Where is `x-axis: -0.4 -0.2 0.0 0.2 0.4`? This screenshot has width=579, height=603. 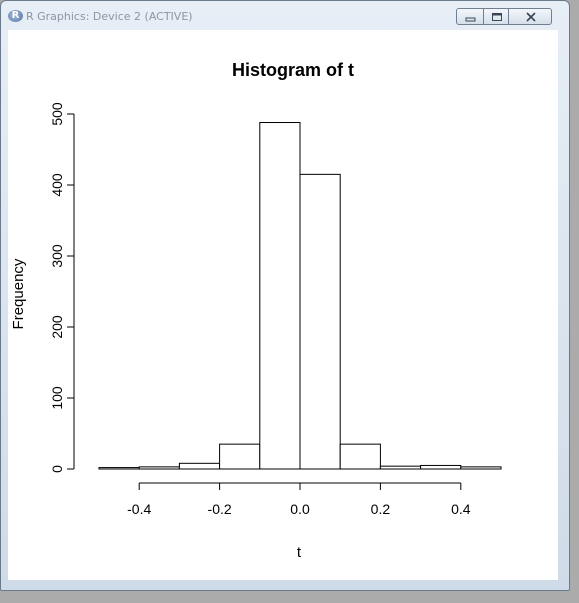
x-axis: -0.4 -0.2 0.0 0.2 0.4 is located at coordinates (299, 499).